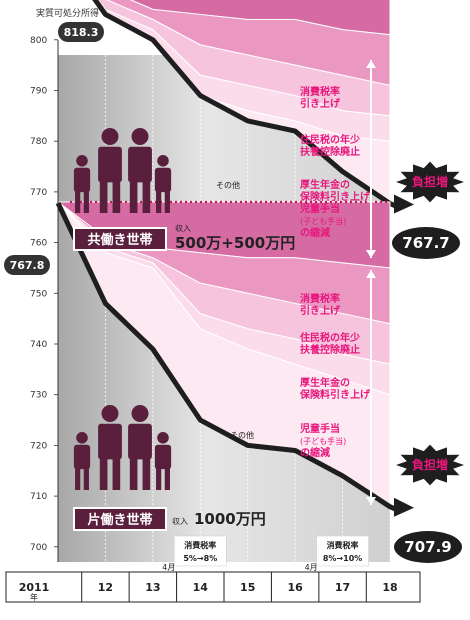 This screenshot has height=620, width=470. What do you see at coordinates (295, 587) in the screenshot?
I see `x-tick-label: 16` at bounding box center [295, 587].